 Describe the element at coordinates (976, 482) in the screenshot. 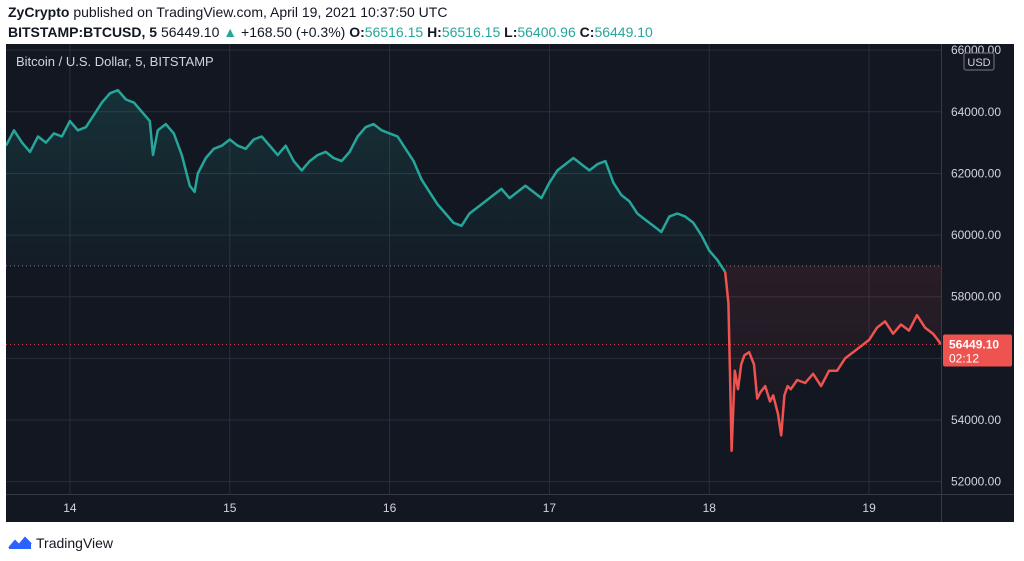

I see `y-tick-label: 52000.00` at that location.